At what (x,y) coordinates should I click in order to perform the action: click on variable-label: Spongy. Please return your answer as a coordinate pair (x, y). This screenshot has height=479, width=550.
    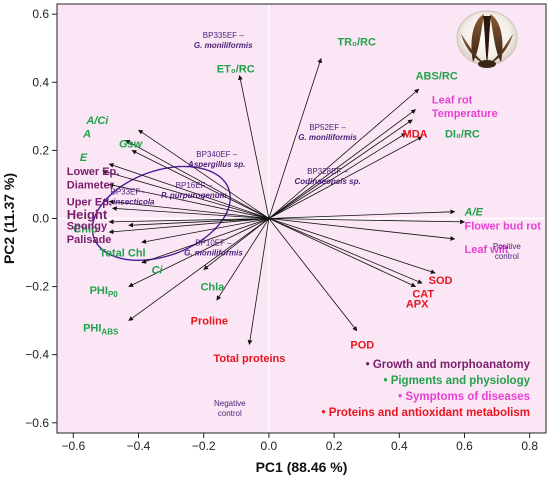
    Looking at the image, I should click on (87, 226).